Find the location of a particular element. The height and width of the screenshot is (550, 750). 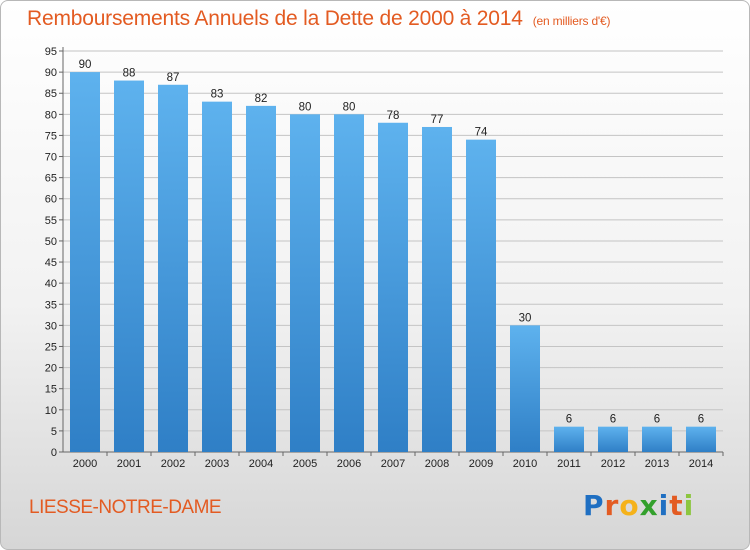

y-tick-label: 10 is located at coordinates (51, 411).